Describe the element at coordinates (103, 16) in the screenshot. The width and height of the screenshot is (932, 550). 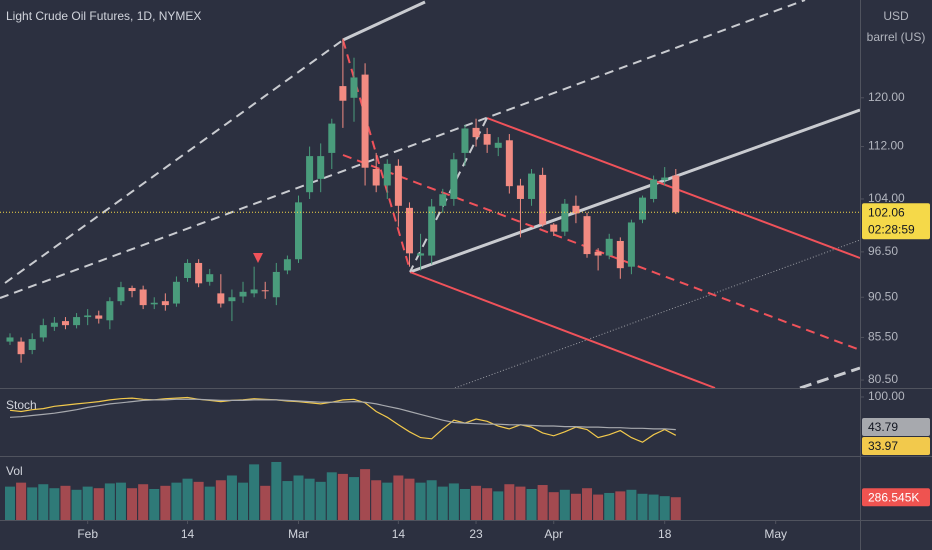
I see `chart-title: Light Crude Oil Futures, 1D, NYMEX` at that location.